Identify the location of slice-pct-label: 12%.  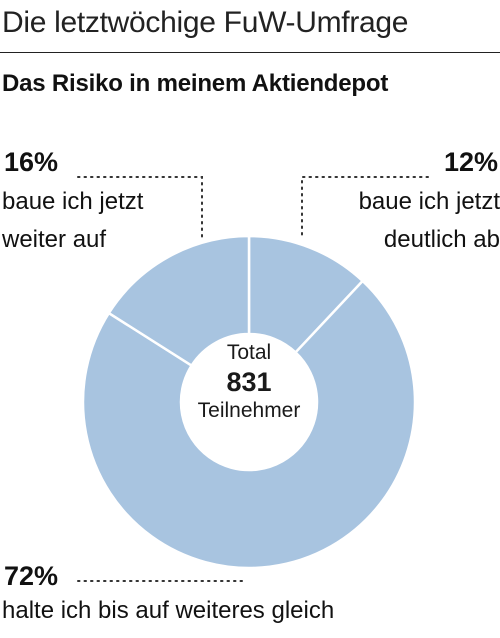
(470, 162).